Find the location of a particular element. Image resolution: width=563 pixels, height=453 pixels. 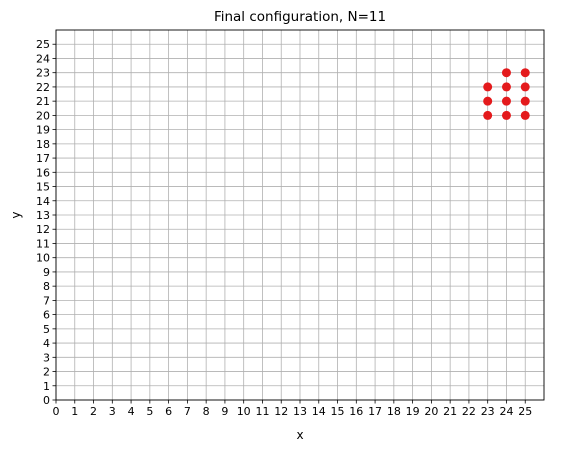

x-tick-label: 11 is located at coordinates (262, 411).